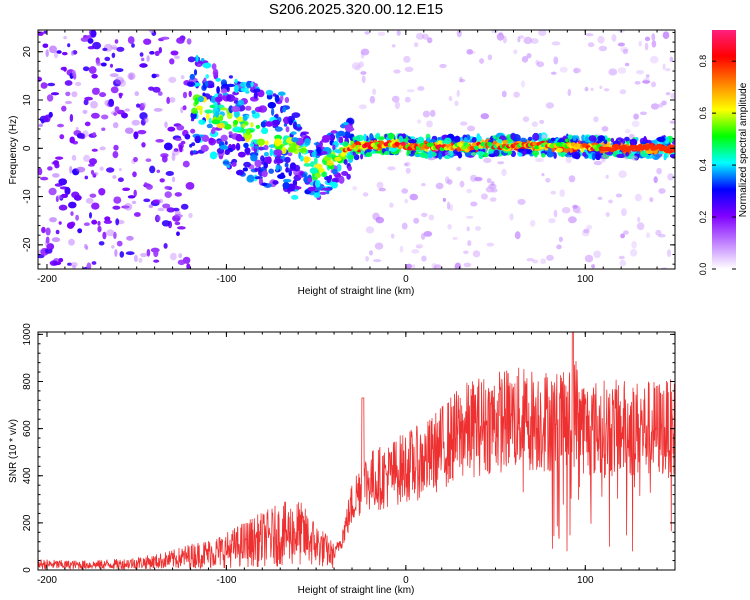  I want to click on y-tick-label: 1000, so click(27, 334).